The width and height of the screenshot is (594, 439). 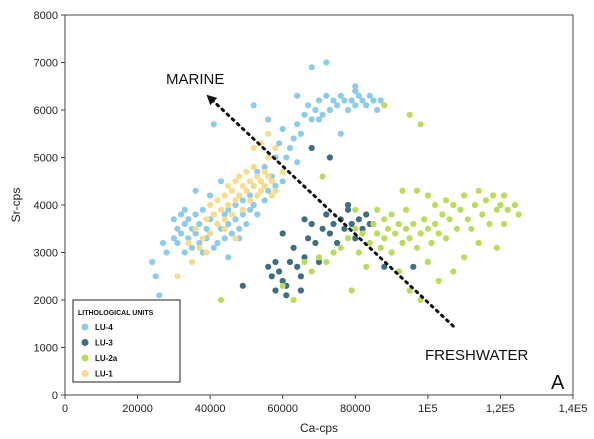 What do you see at coordinates (104, 374) in the screenshot?
I see `legend-label-lu-1: LU-1` at bounding box center [104, 374].